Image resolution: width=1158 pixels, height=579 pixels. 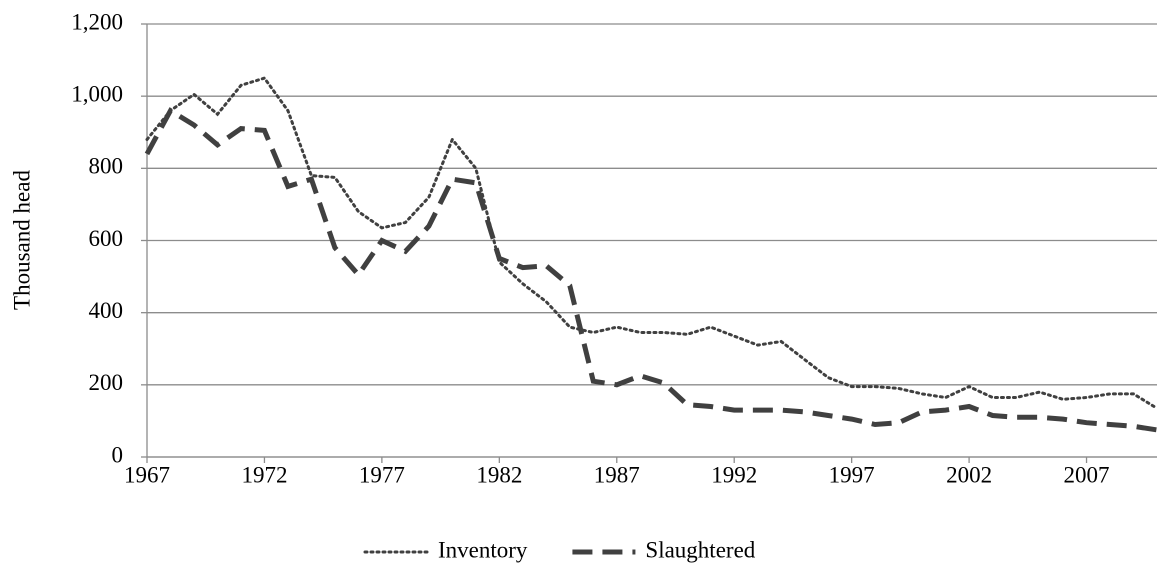 What do you see at coordinates (21, 240) in the screenshot?
I see `y-axis-label: Thousand head` at bounding box center [21, 240].